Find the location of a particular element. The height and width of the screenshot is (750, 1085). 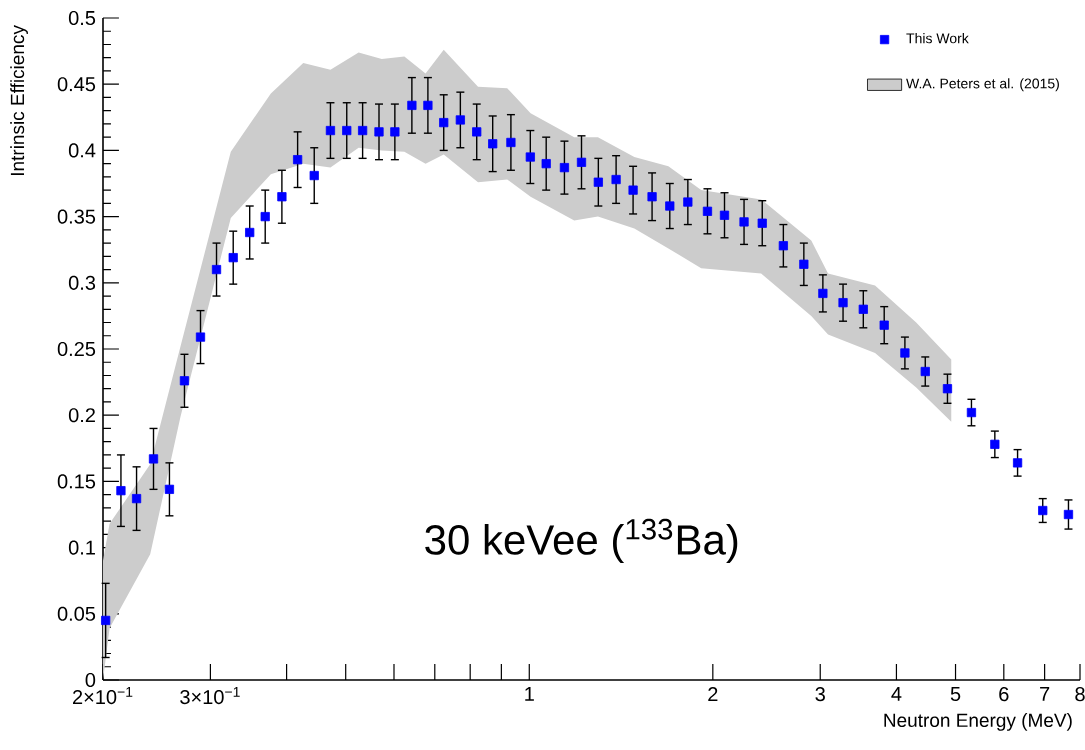

x-tick-label: 3 is located at coordinates (820, 694).